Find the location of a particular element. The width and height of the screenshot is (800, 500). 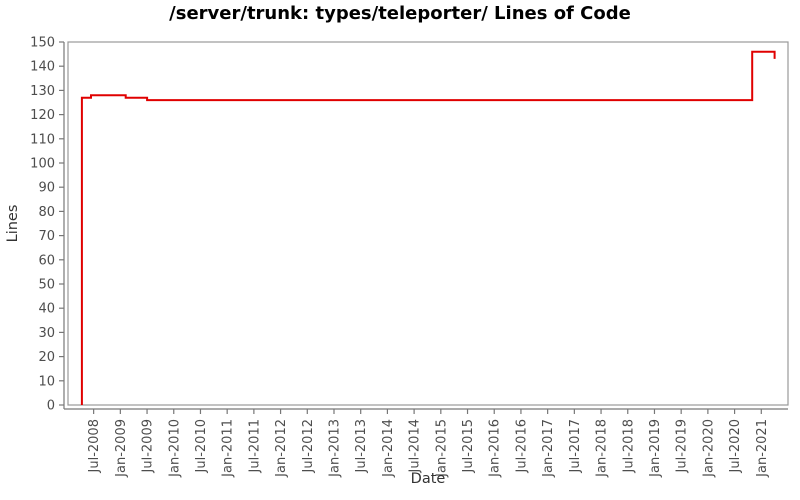

x-tick-label: Jul-2016 is located at coordinates (521, 446).